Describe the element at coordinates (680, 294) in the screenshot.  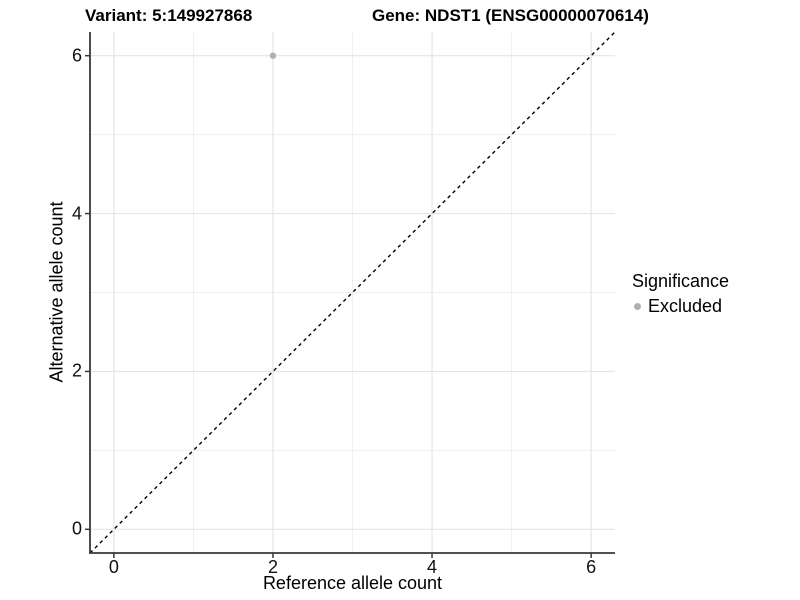
I see `legend: Significance Excluded` at that location.